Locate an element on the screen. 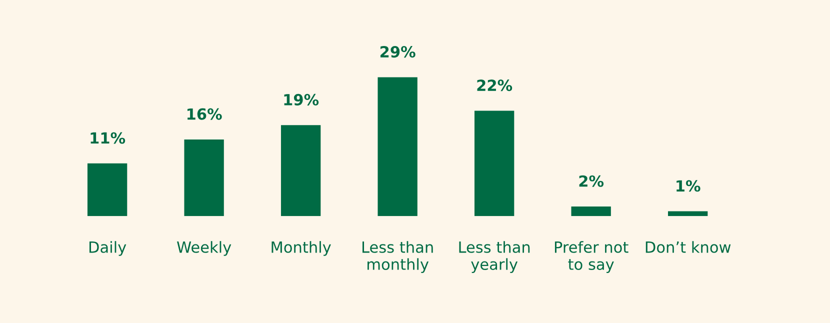  x-tick-label: Don’t know is located at coordinates (688, 247).